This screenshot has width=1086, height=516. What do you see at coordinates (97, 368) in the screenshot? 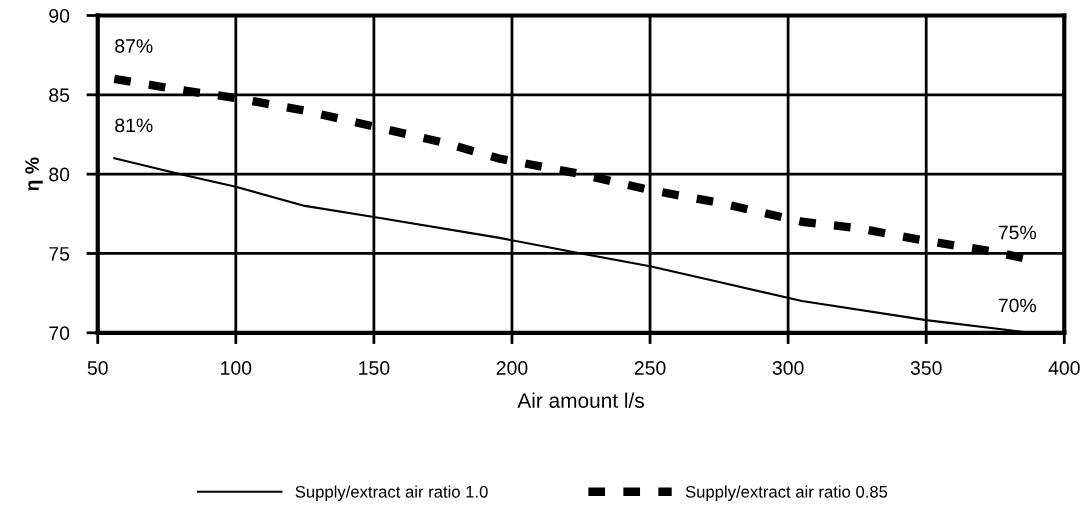
I see `x-tick-label: 50` at bounding box center [97, 368].